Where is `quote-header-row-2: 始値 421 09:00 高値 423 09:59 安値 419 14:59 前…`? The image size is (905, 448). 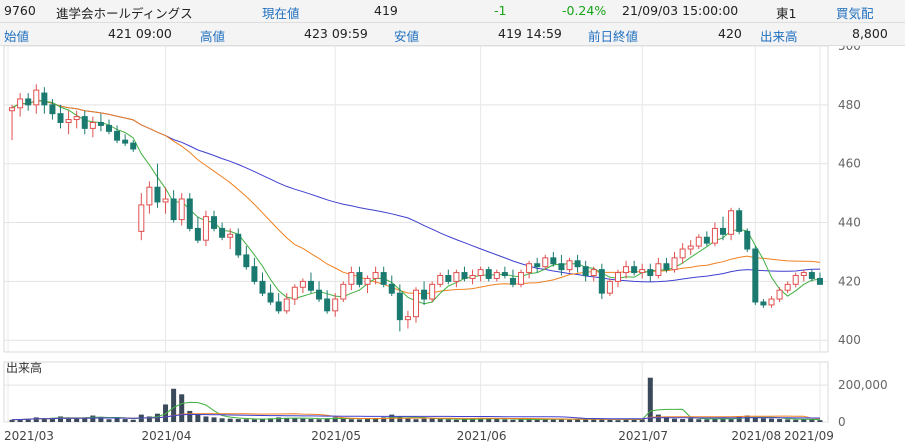 quote-header-row-2: 始値 421 09:00 高値 423 09:59 安値 419 14:59 前… is located at coordinates (452, 34).